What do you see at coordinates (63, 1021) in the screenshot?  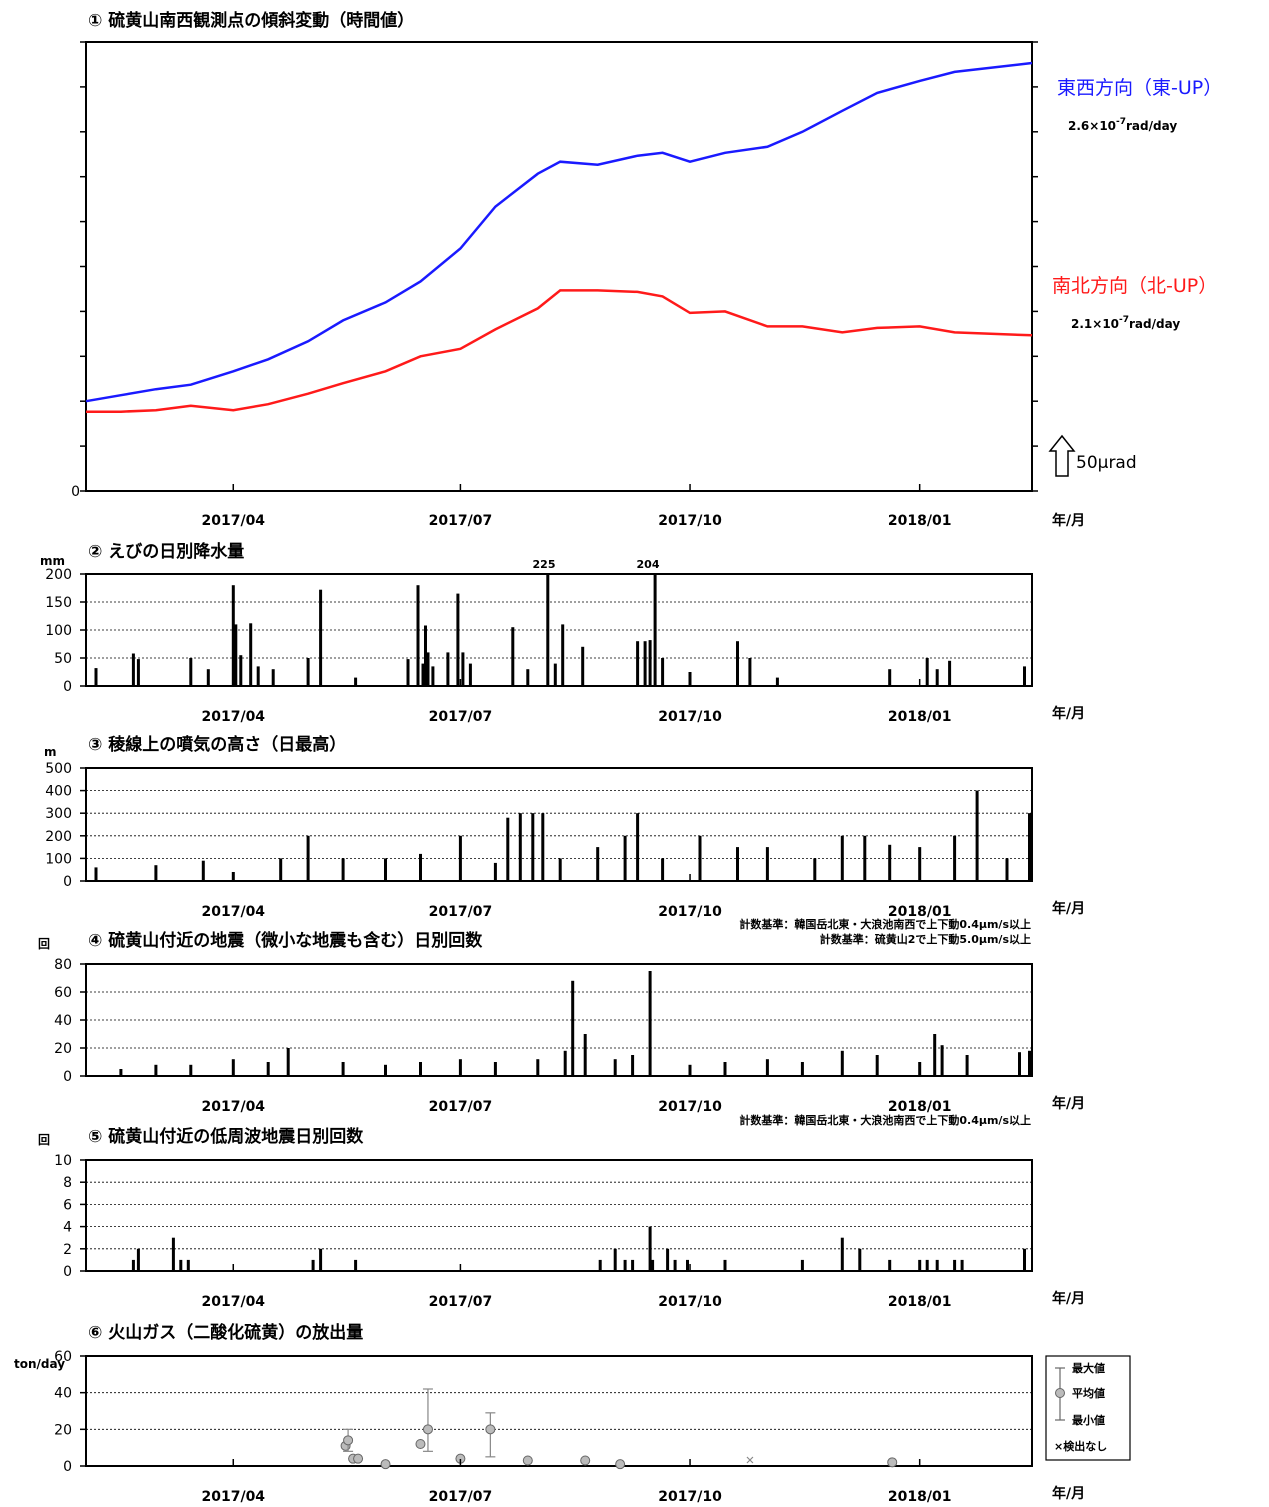 I see `quake-y-label: 40` at bounding box center [63, 1021].